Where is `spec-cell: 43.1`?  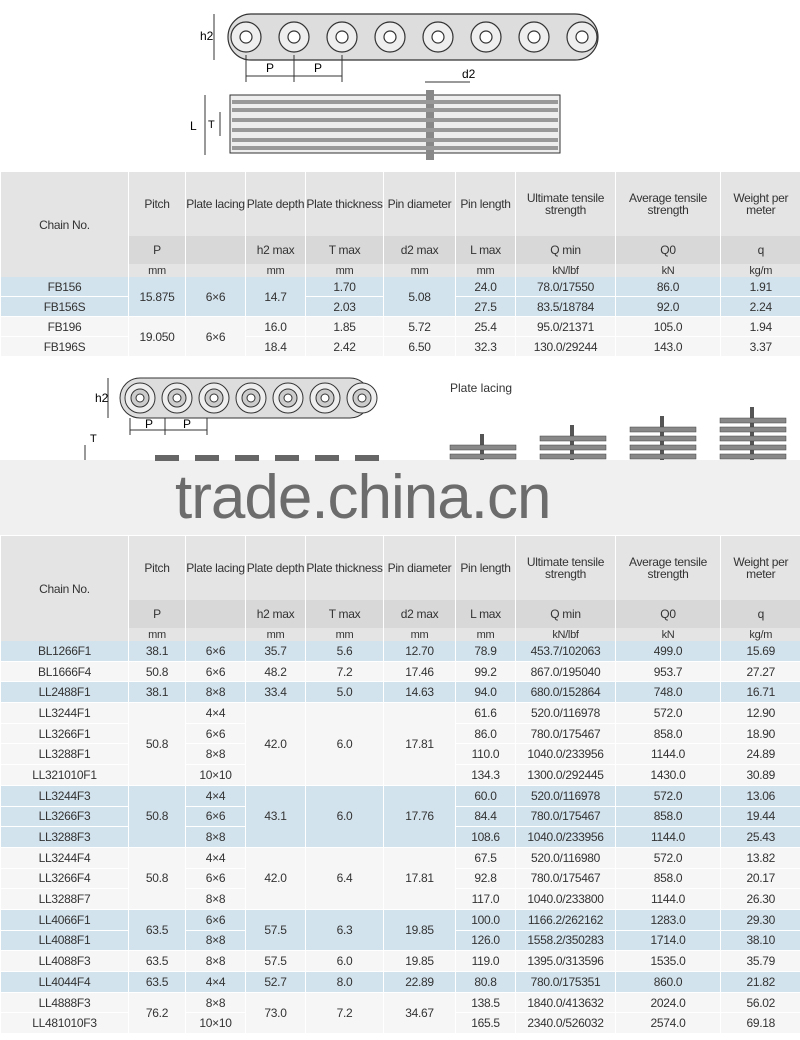
spec-cell: 43.1 is located at coordinates (275, 816).